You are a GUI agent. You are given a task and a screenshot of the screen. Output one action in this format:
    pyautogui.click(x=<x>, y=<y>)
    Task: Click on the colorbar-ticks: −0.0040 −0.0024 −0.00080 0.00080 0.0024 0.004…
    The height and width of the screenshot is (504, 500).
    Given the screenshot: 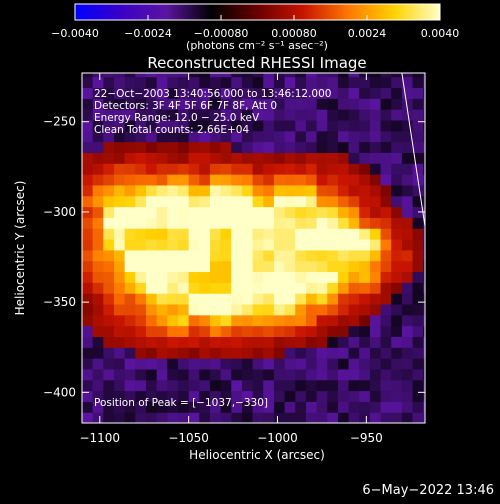 What is the action you would take?
    pyautogui.click(x=255, y=27)
    